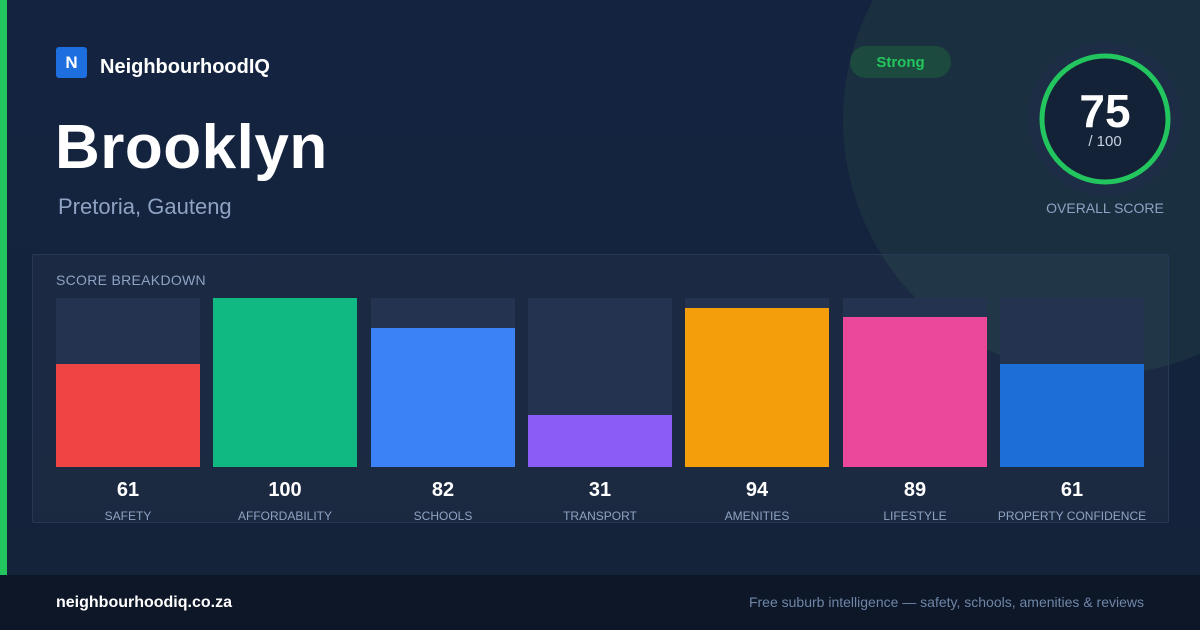  I want to click on brand: N NeighbourhoodIQ, so click(163, 62).